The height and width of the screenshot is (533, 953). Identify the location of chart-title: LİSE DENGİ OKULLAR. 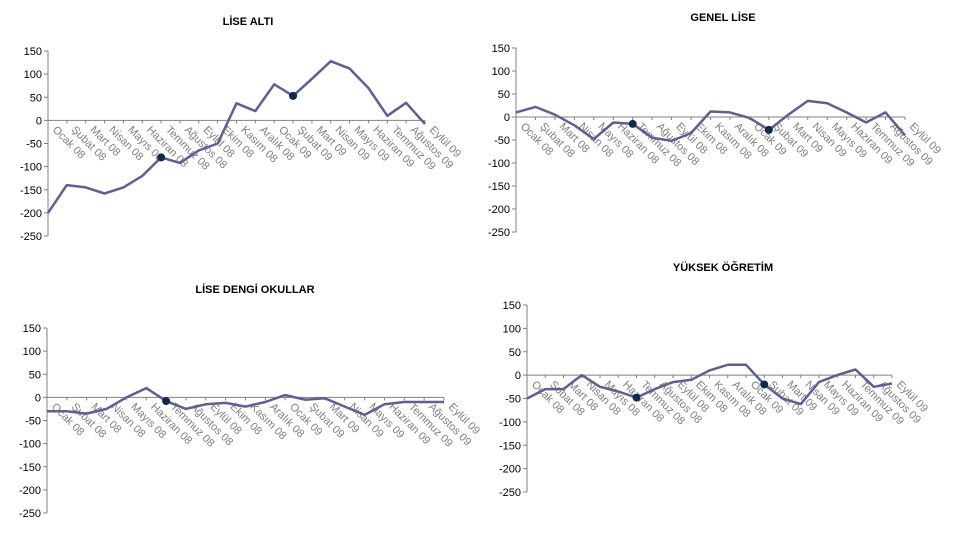
(254, 289).